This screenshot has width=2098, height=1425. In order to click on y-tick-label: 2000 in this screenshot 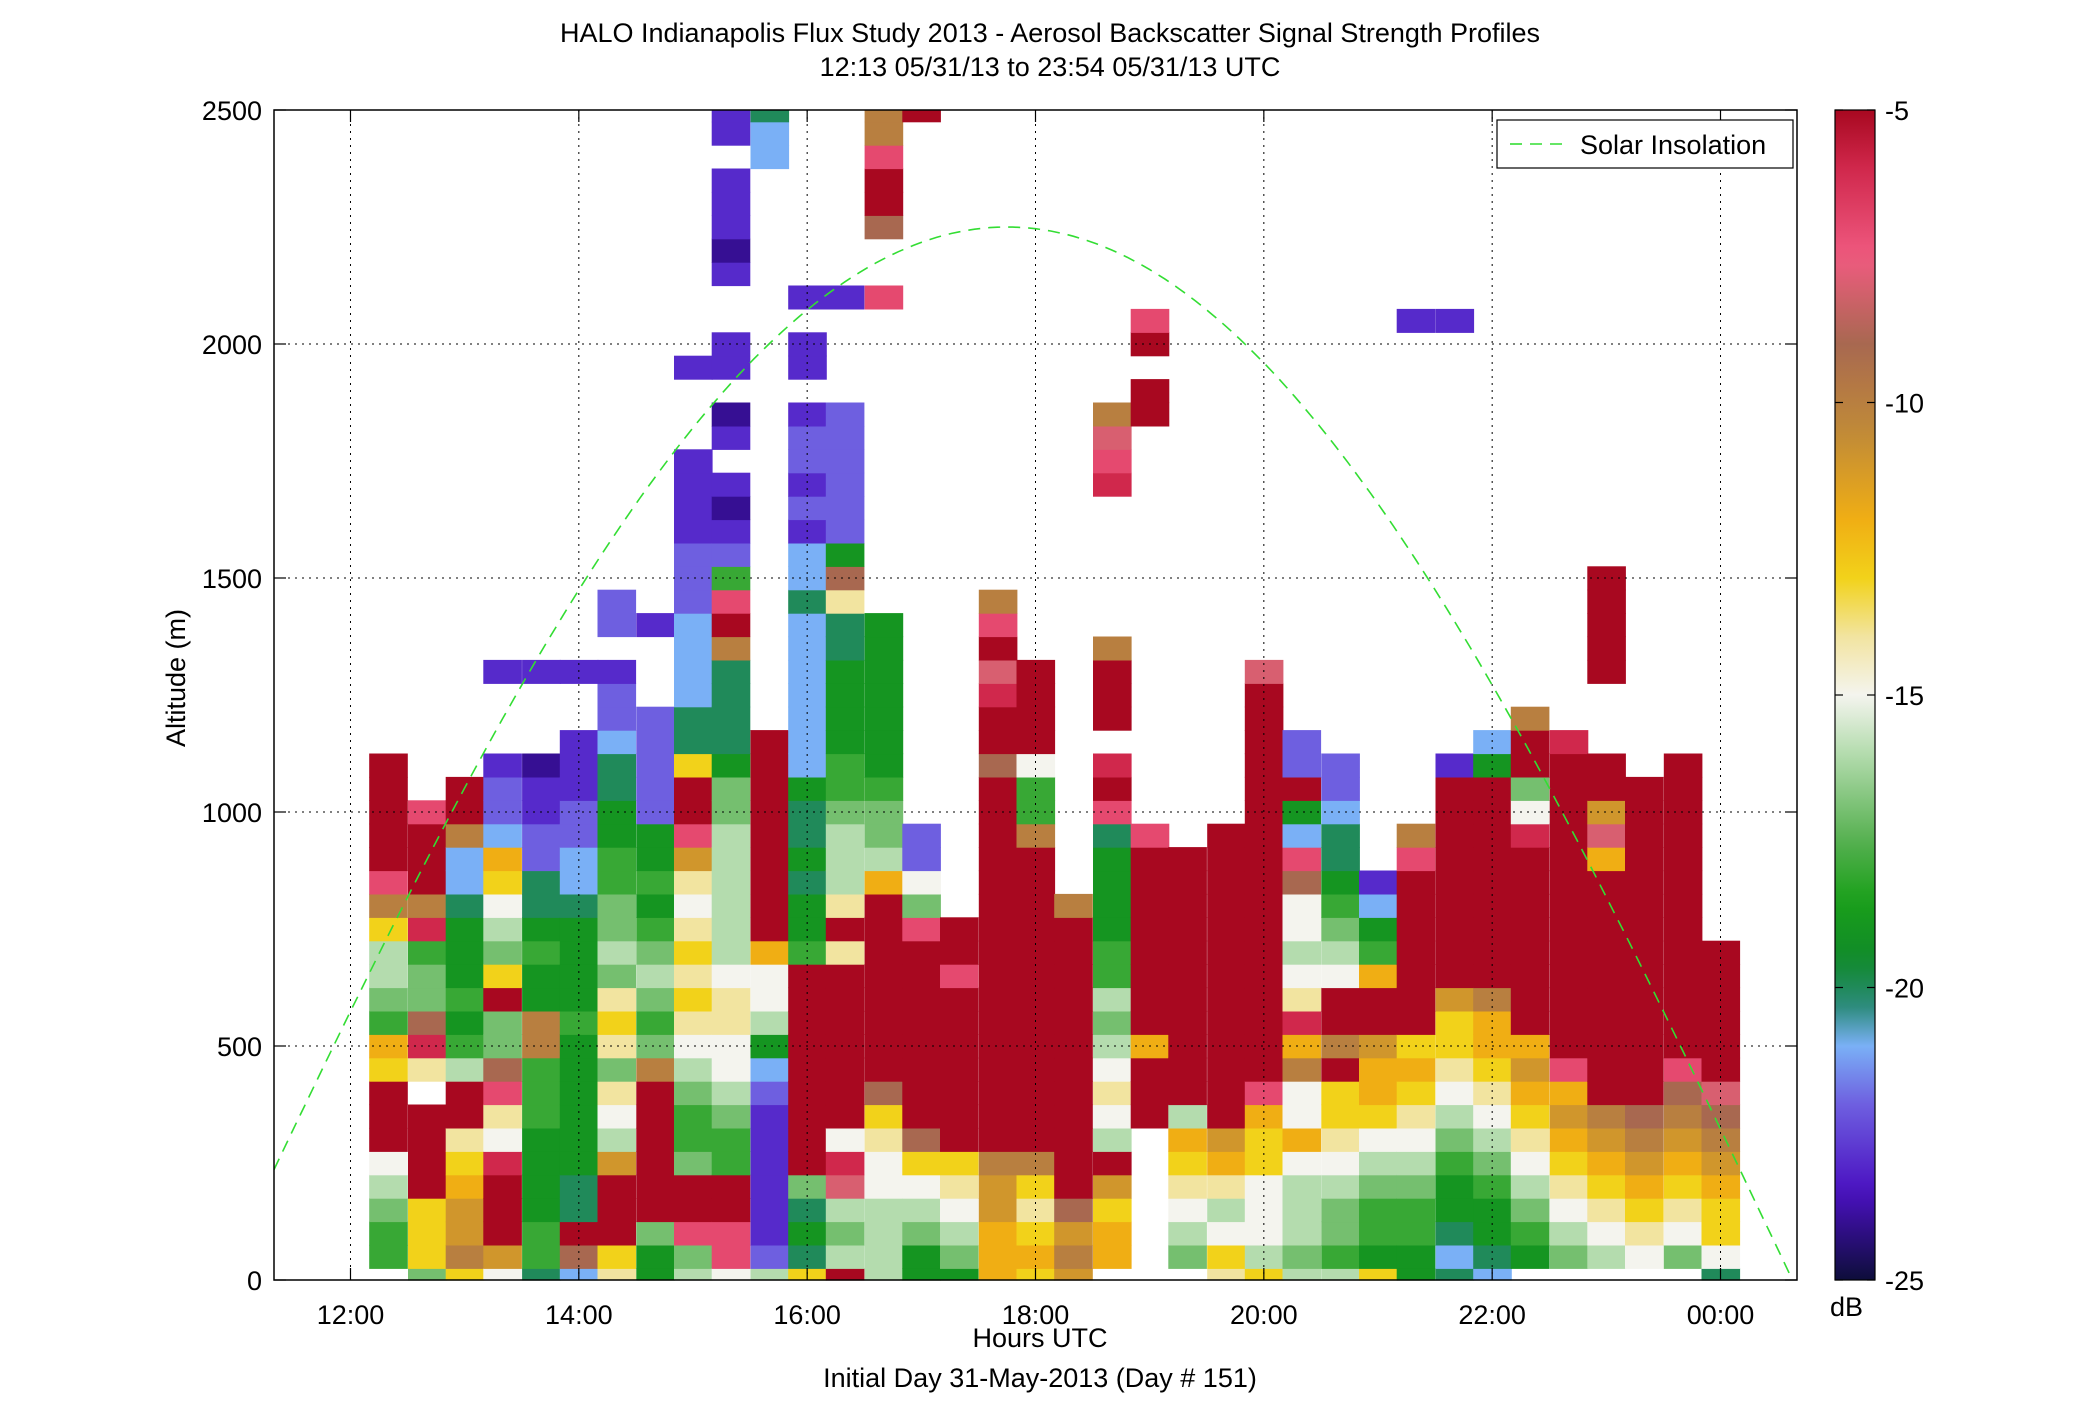, I will do `click(232, 345)`.